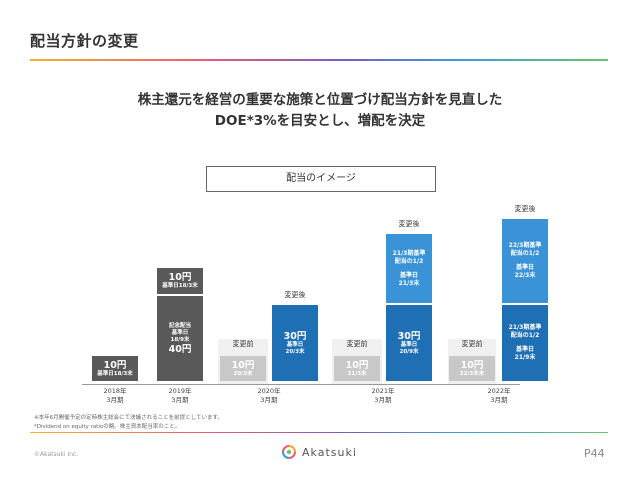  I want to click on headline-line-2: DOE*3%を目安とし、増配を決定, so click(320, 121).